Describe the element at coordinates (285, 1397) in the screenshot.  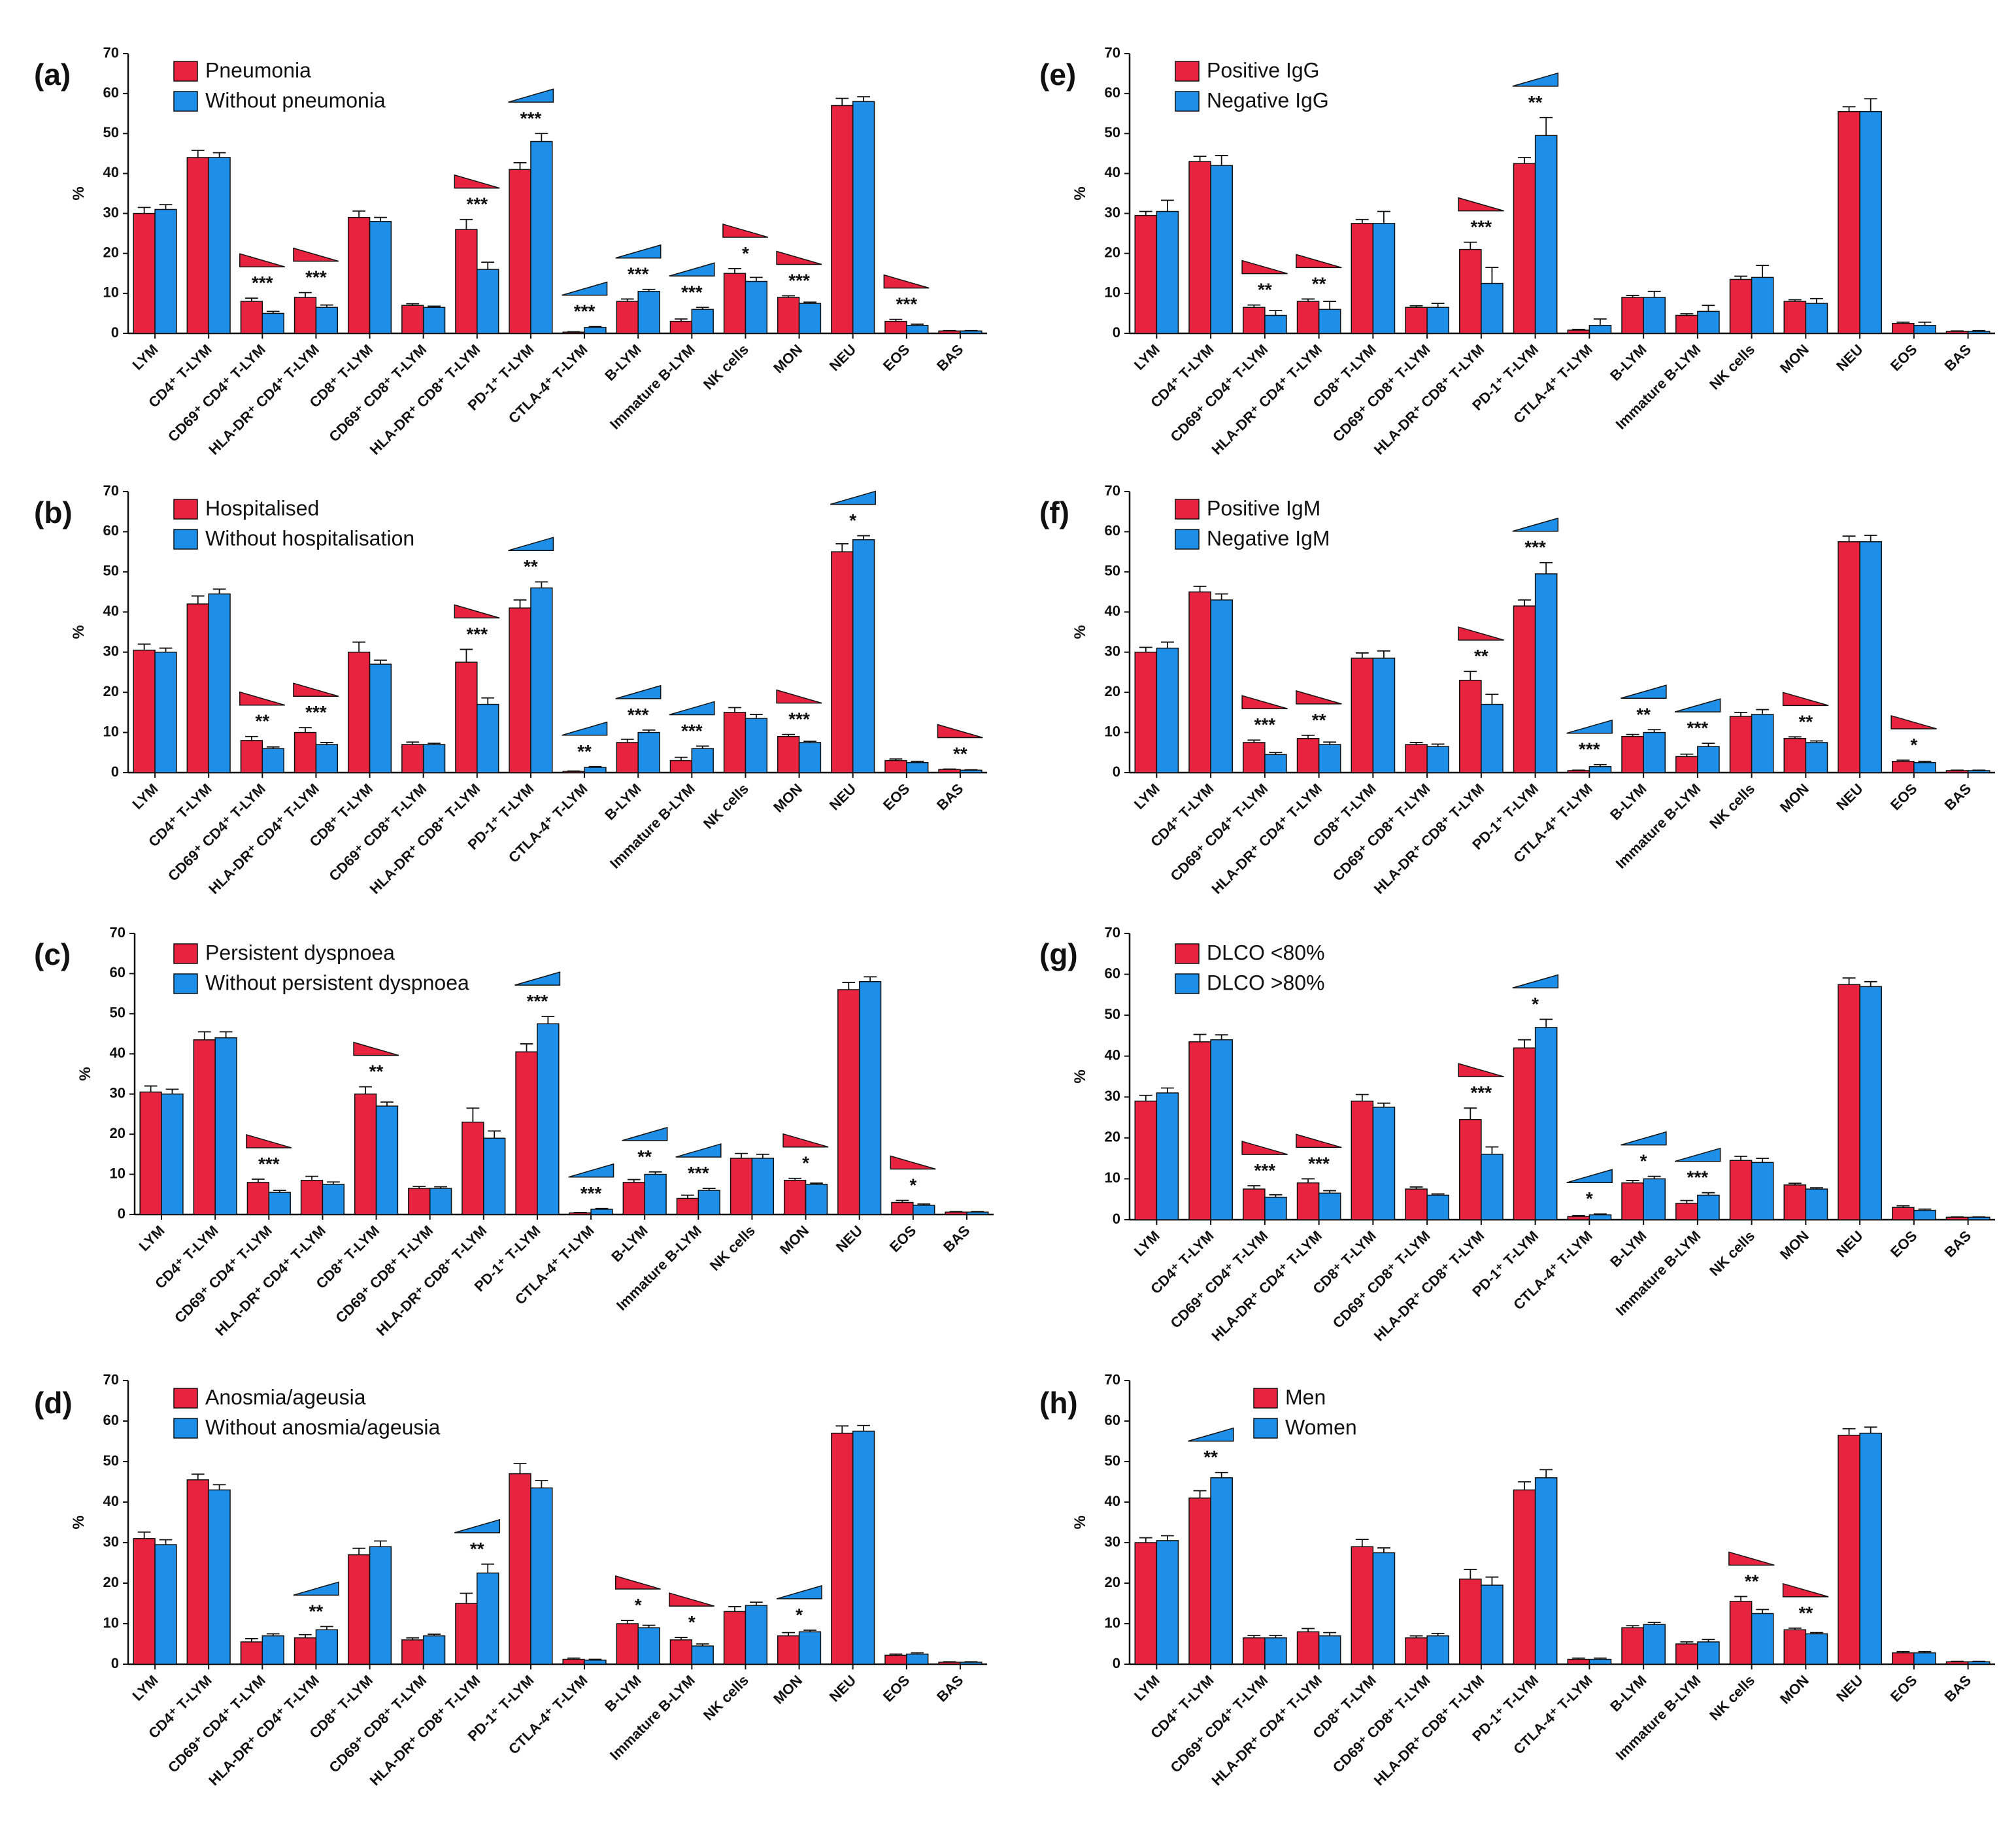
I see `legend-label: Anosmia/ageusia` at that location.